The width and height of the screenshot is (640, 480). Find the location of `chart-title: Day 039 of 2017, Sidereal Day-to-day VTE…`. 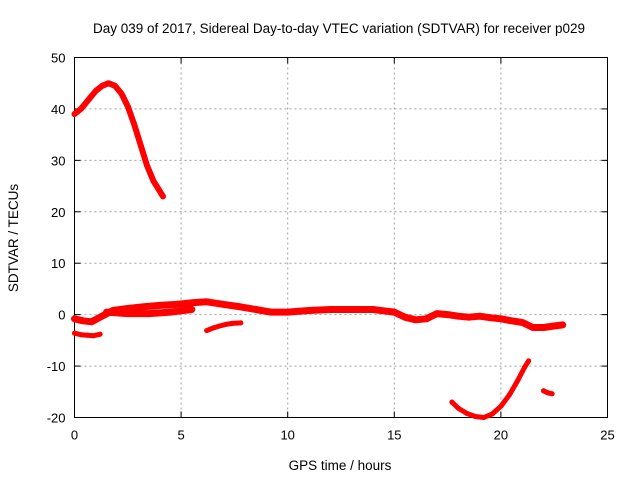

chart-title: Day 039 of 2017, Sidereal Day-to-day VTE… is located at coordinates (339, 28).